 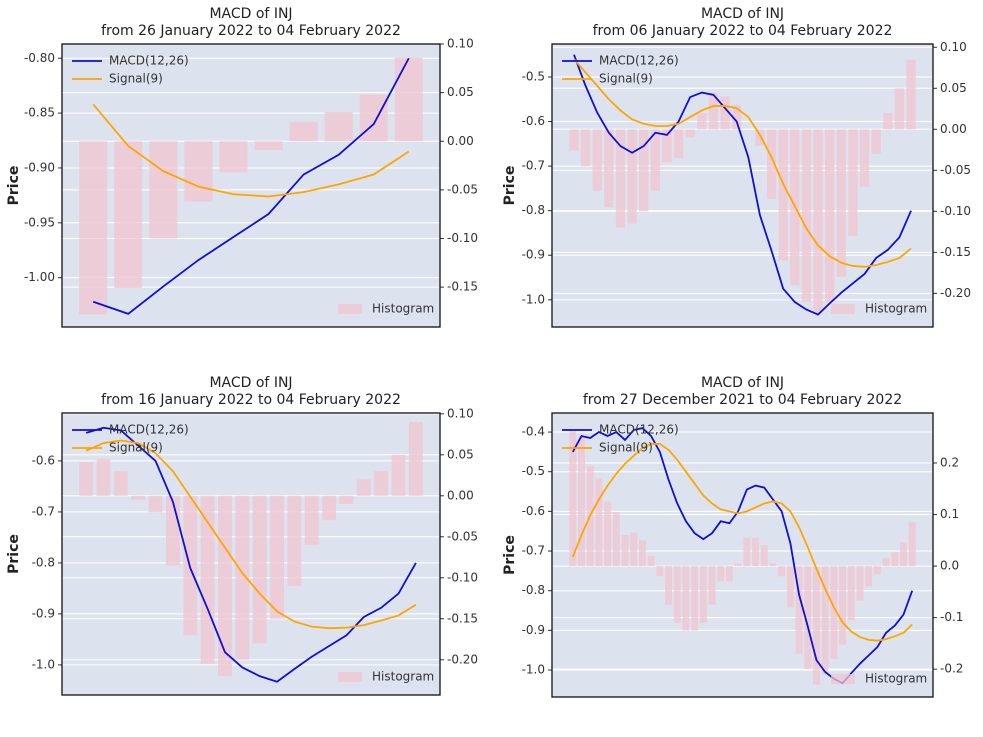 What do you see at coordinates (949, 462) in the screenshot?
I see `y2-tick-label: 0.2` at bounding box center [949, 462].